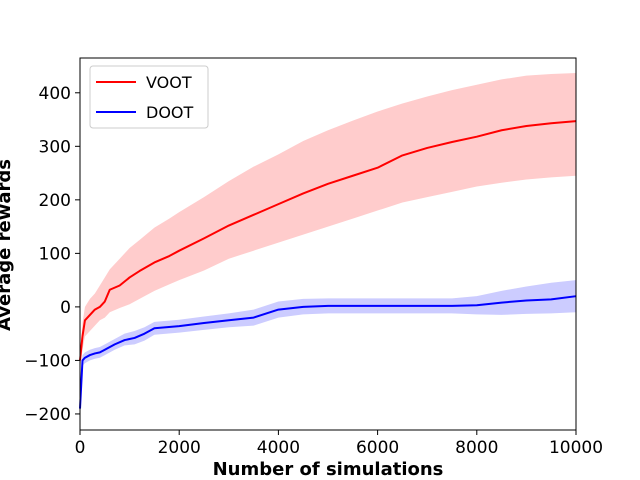 The height and width of the screenshot is (480, 640). I want to click on x-tick-label: 4000, so click(278, 448).